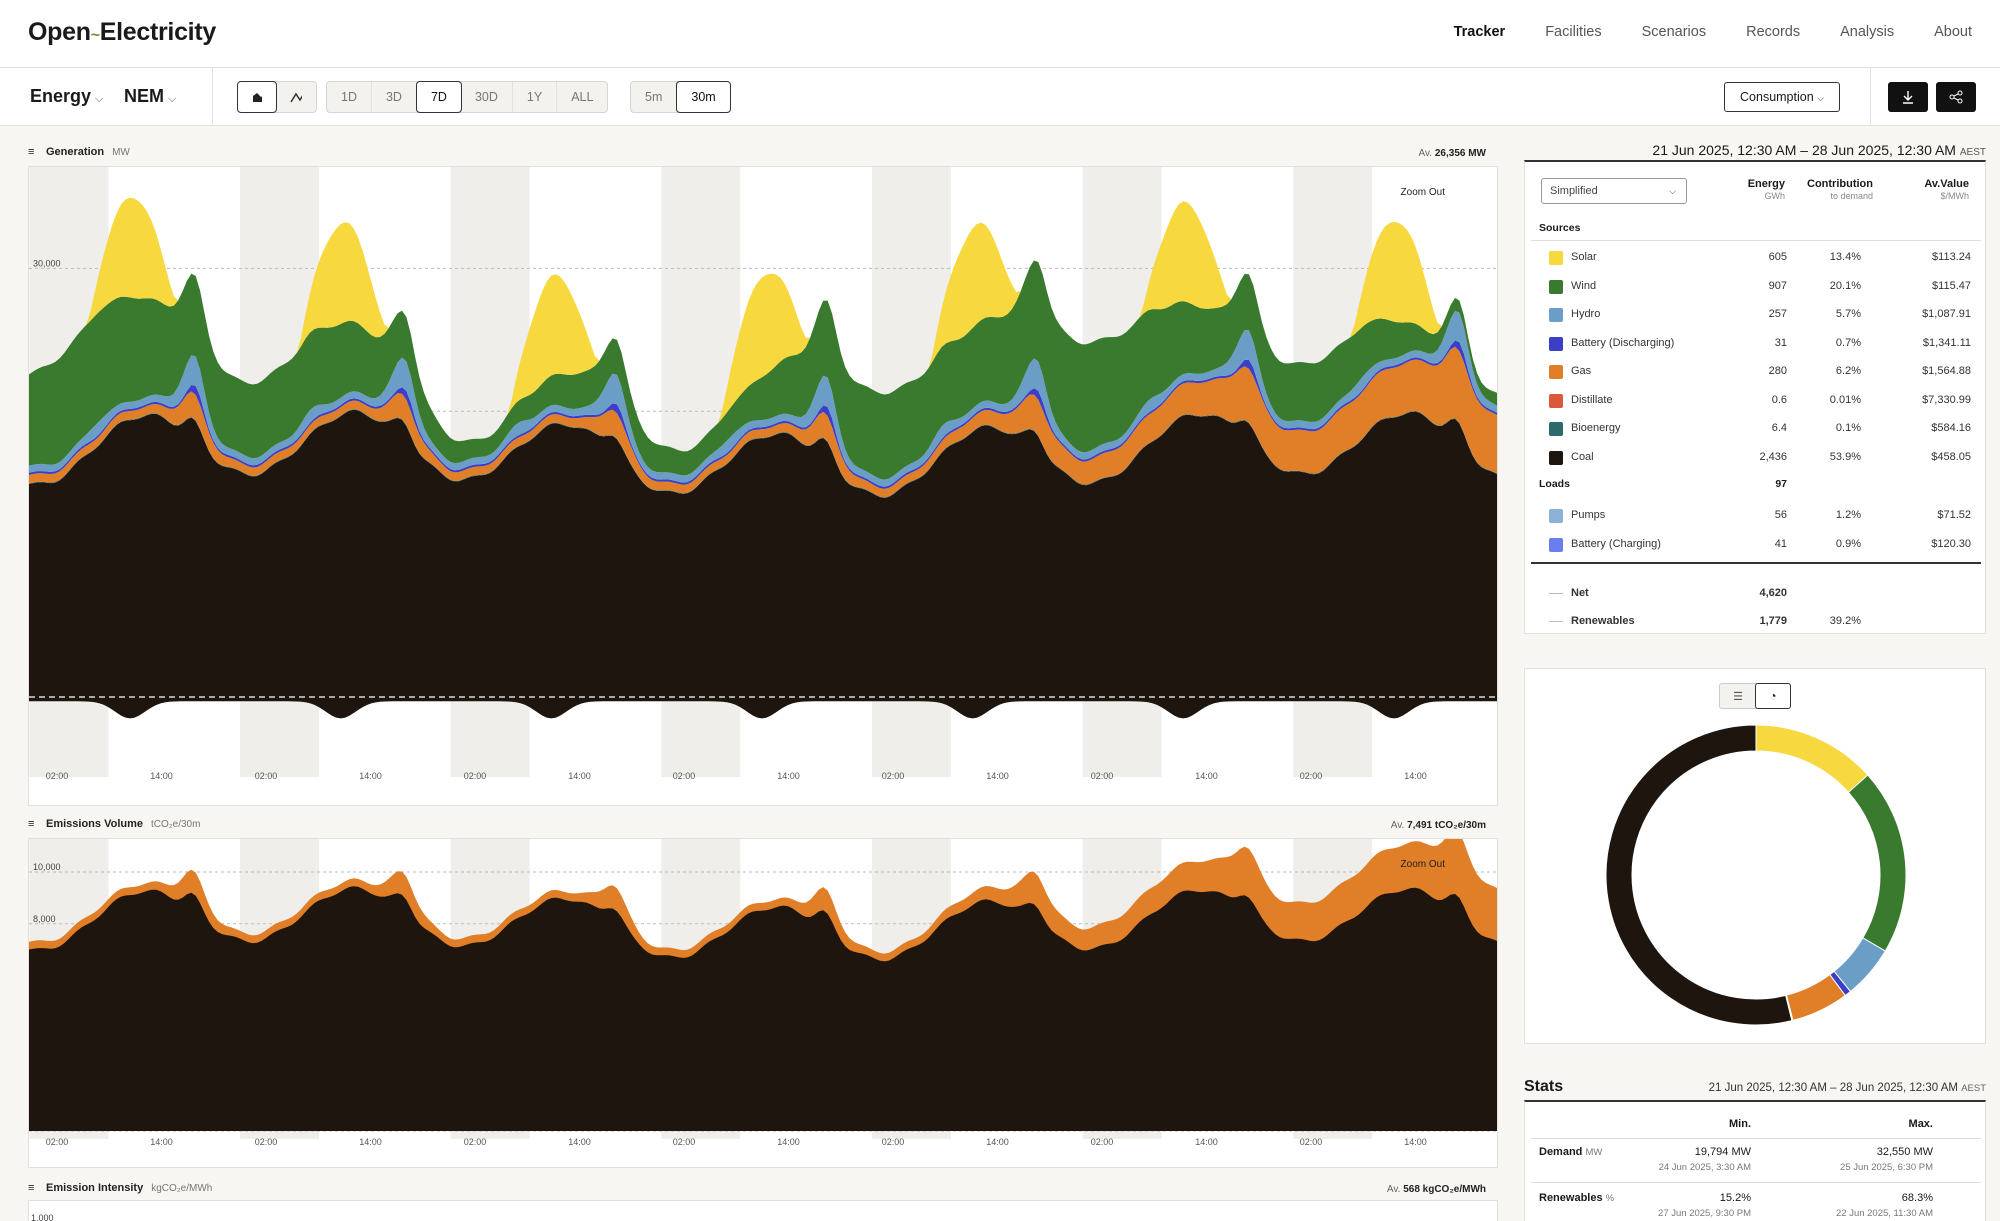 This screenshot has width=2000, height=1221. Describe the element at coordinates (1674, 32) in the screenshot. I see `nav-scenarios: Scenarios` at that location.